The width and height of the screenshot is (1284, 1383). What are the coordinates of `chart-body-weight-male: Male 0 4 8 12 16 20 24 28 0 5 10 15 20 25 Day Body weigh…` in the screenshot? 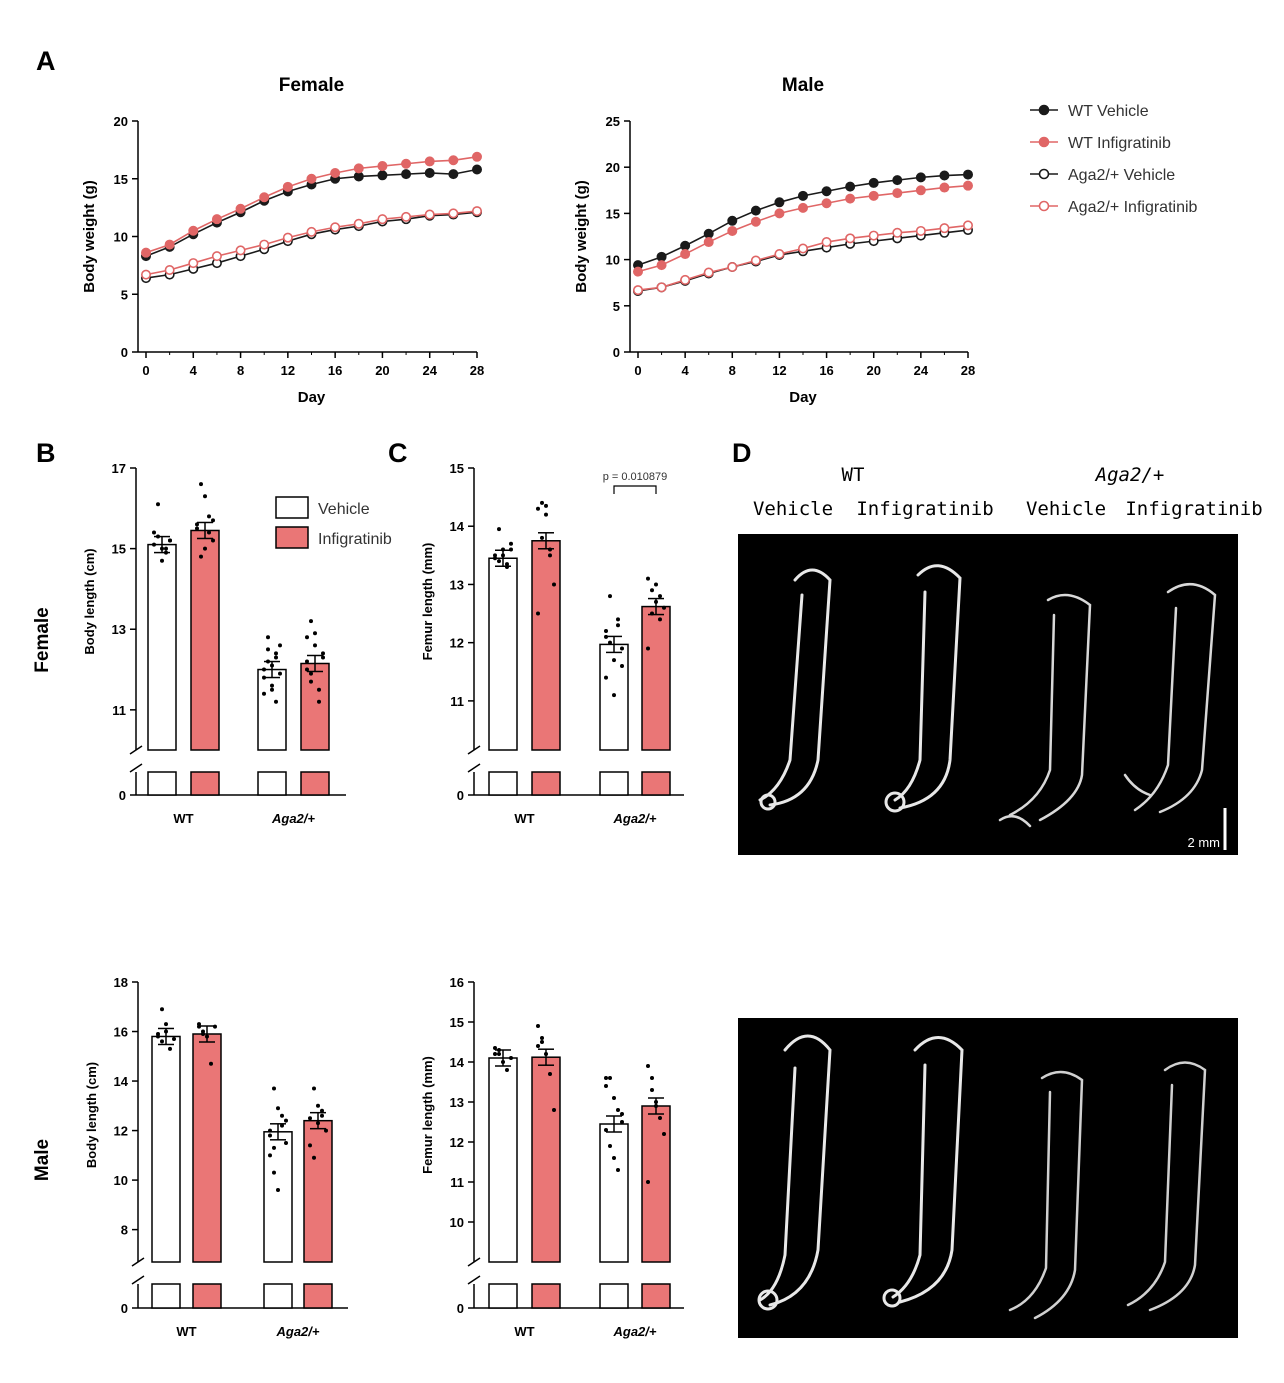 It's located at (774, 240).